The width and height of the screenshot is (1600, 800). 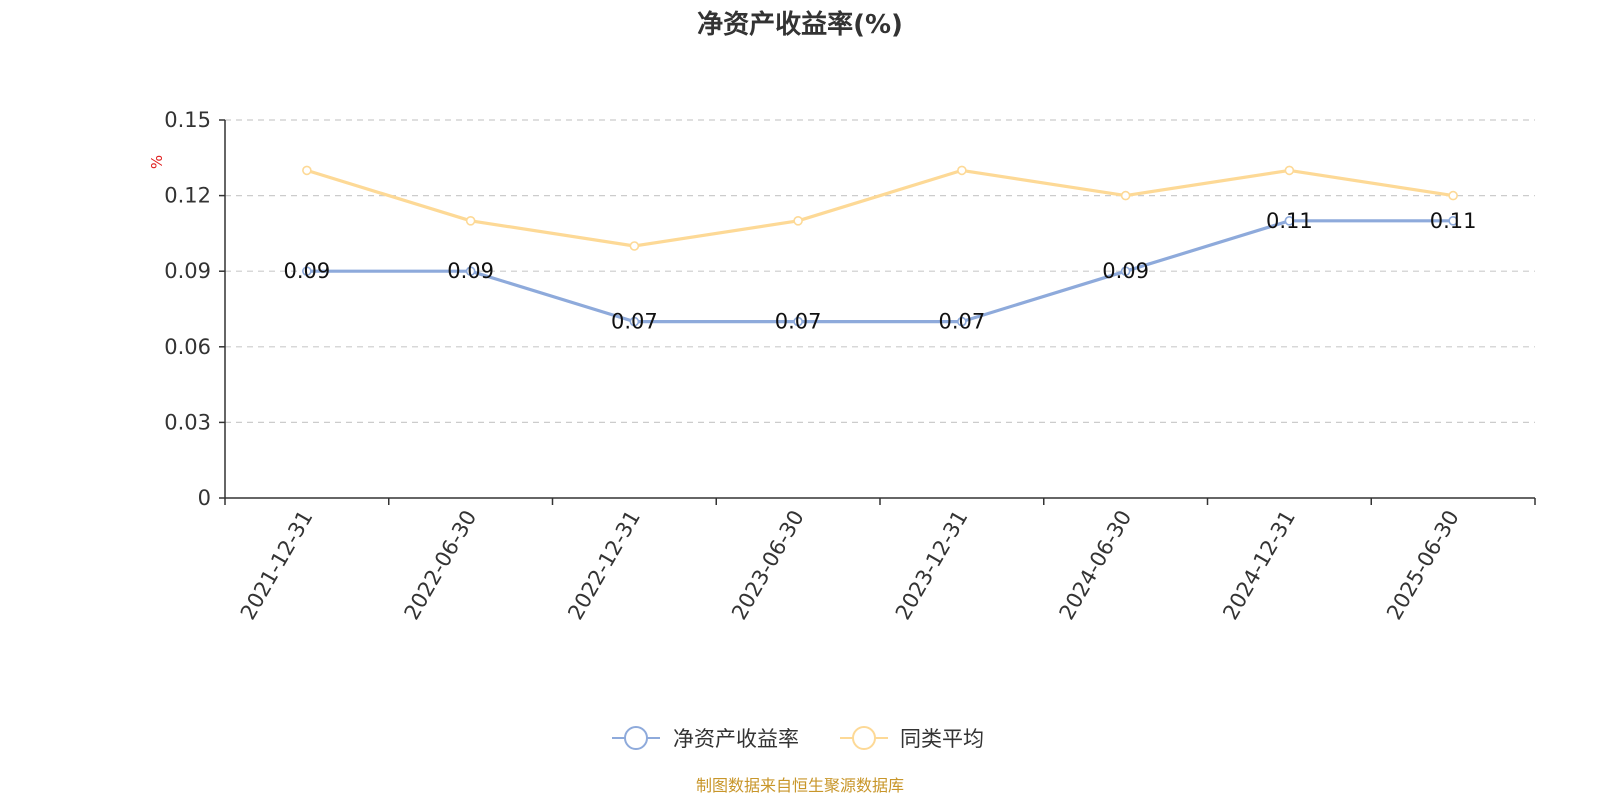 I want to click on y-tick-label-4: 0.12, so click(x=187, y=196).